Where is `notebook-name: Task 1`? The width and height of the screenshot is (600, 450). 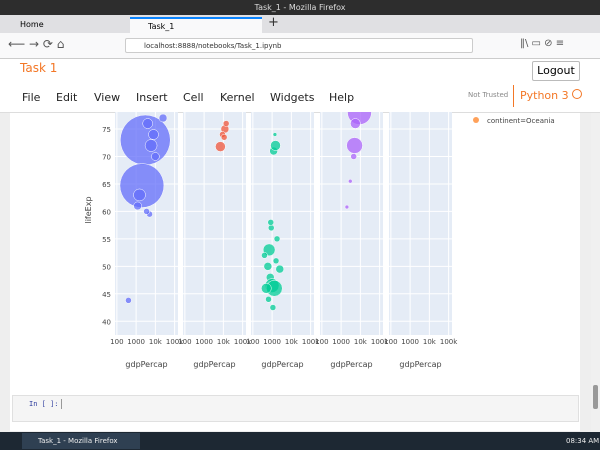
notebook-name: Task 1 is located at coordinates (39, 68).